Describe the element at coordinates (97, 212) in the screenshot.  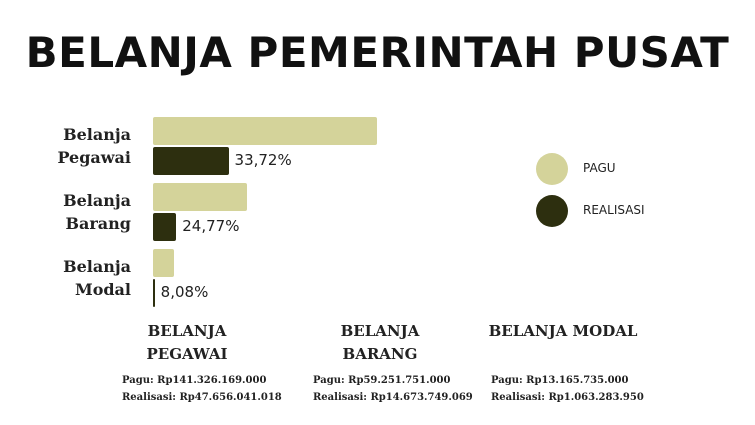
I see `category-label: Belanja Barang` at that location.